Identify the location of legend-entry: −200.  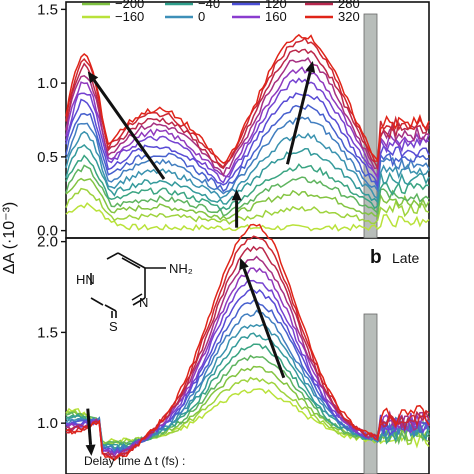
(129, 5).